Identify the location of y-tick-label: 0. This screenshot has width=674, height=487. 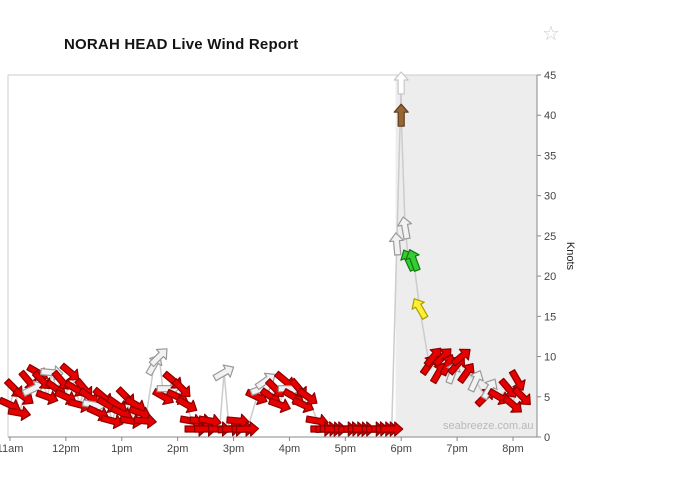
(547, 438).